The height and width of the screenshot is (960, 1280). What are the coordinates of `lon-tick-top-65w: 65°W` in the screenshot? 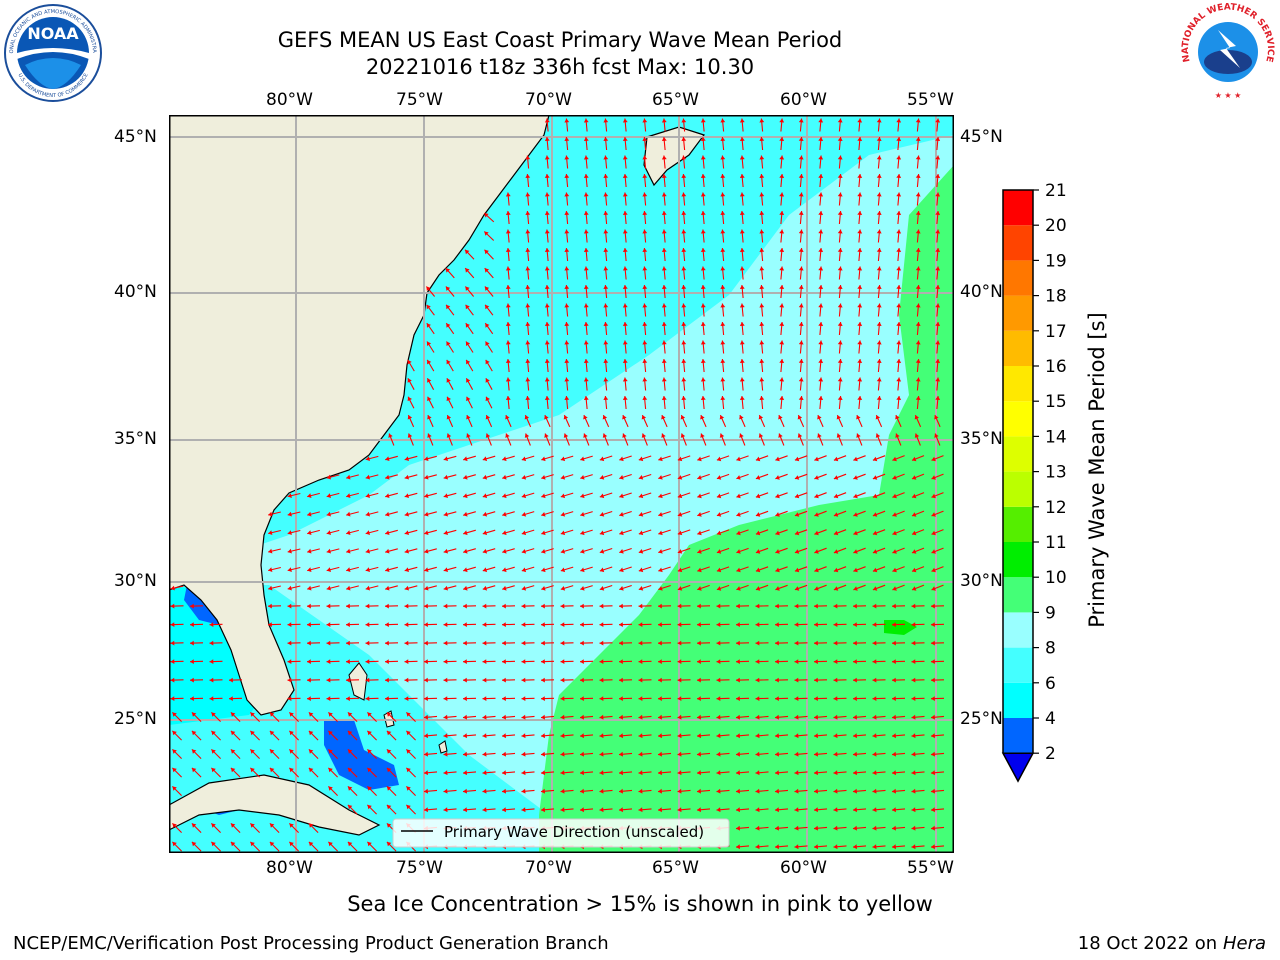 It's located at (675, 100).